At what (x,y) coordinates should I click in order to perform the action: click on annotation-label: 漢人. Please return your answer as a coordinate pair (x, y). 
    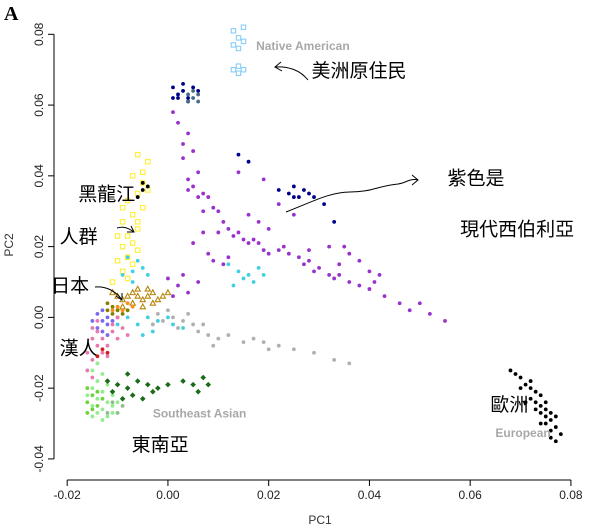
    Looking at the image, I should click on (79, 349).